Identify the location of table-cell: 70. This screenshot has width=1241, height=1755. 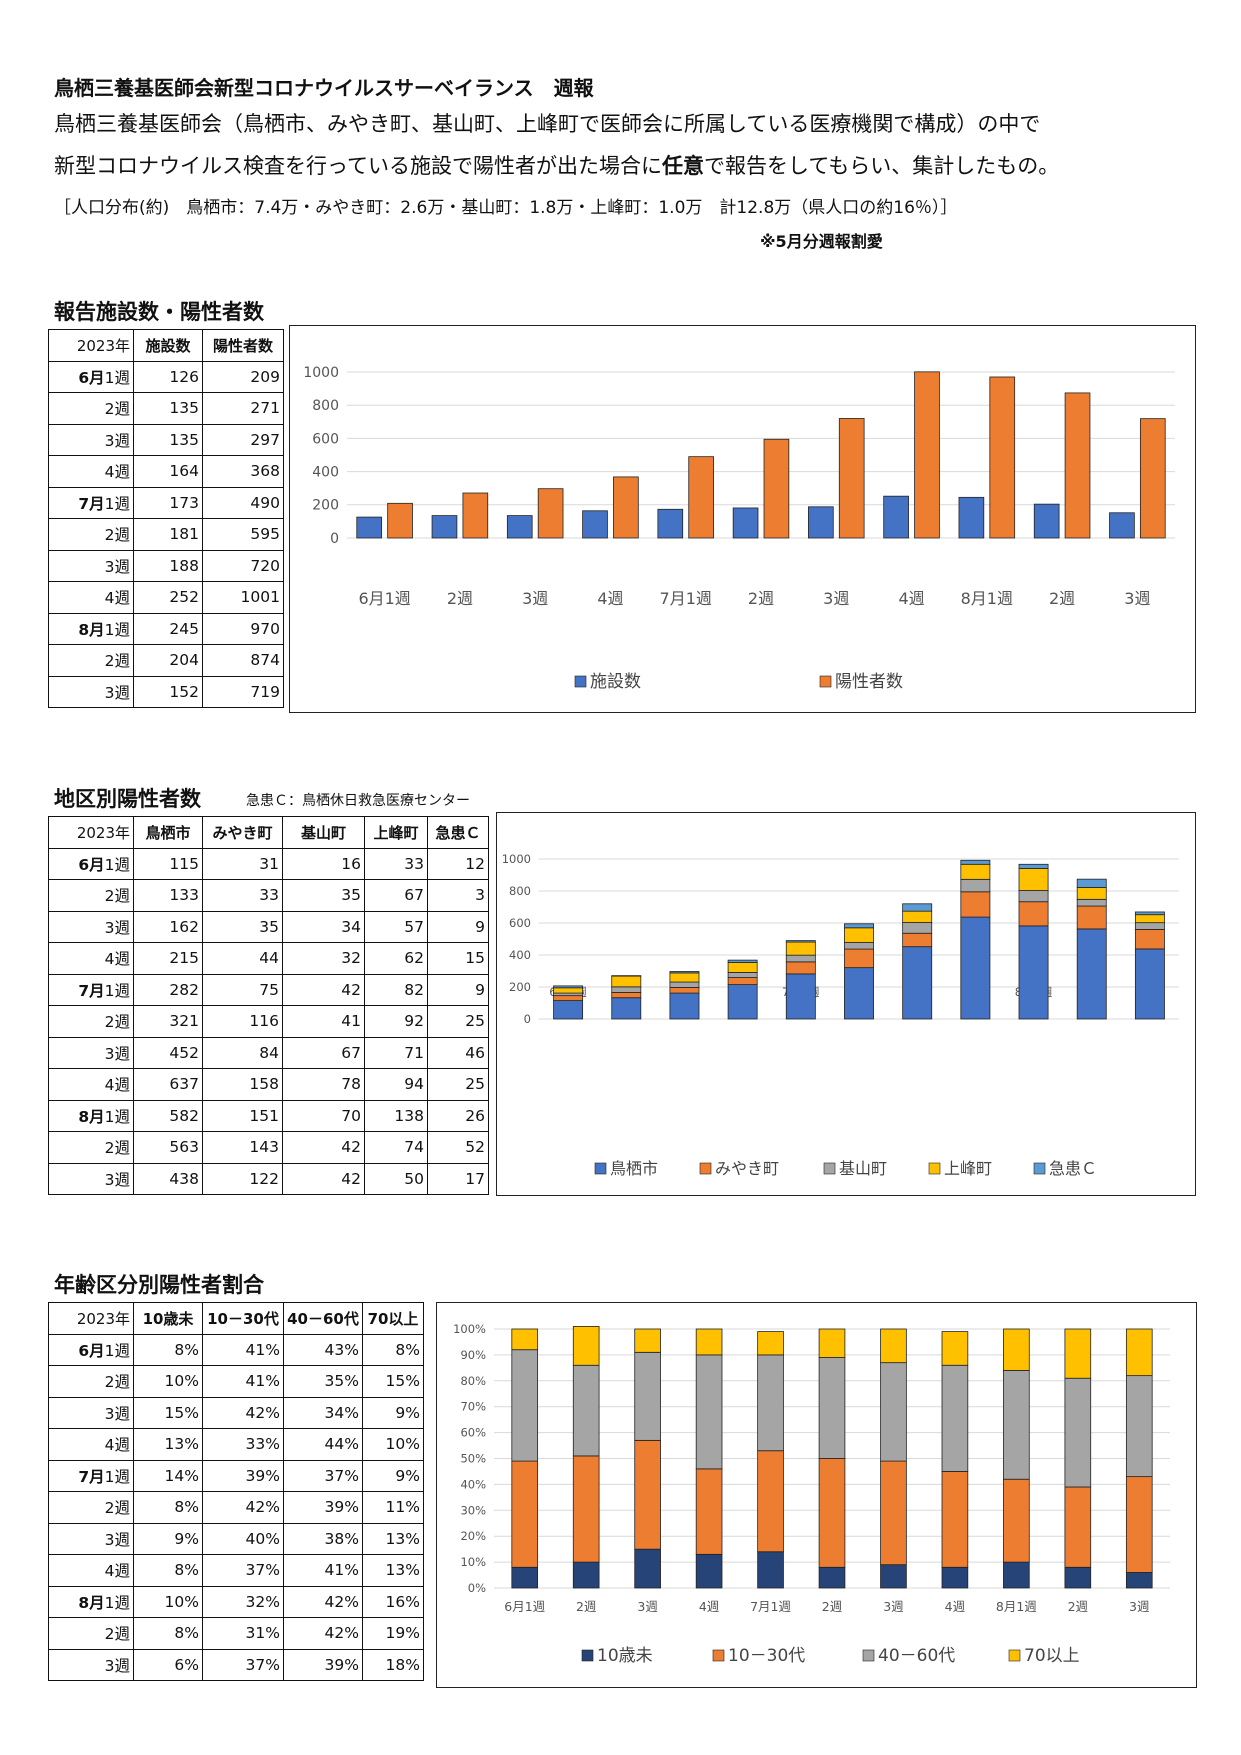
(323, 1115).